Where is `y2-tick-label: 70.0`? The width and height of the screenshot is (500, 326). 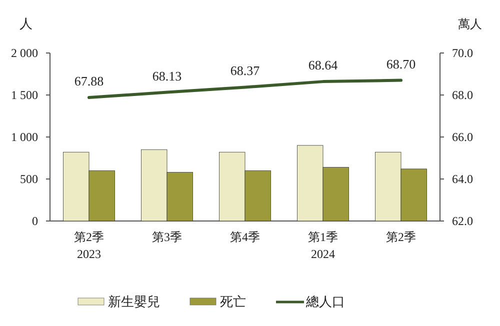
y2-tick-label: 70.0 is located at coordinates (462, 53).